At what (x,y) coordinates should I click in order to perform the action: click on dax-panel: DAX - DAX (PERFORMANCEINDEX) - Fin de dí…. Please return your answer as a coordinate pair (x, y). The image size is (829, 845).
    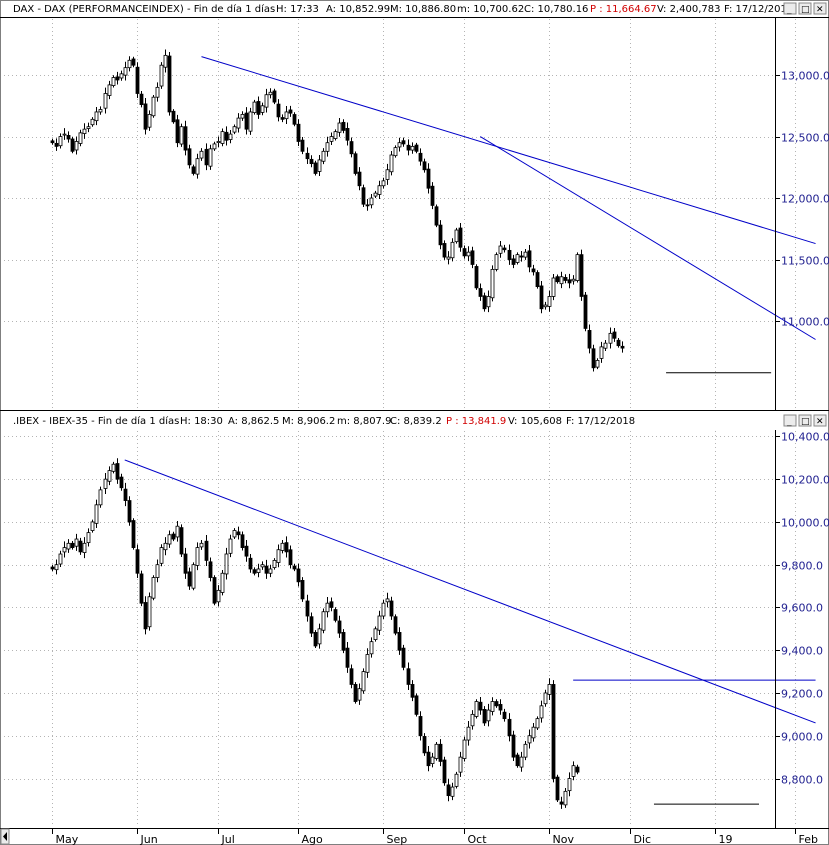
    Looking at the image, I should click on (400, 9).